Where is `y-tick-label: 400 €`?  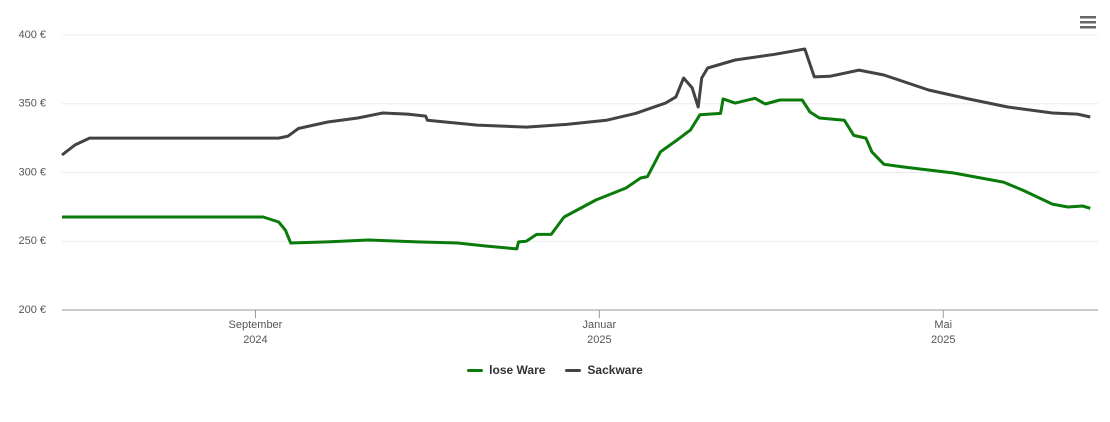
y-tick-label: 400 € is located at coordinates (32, 35).